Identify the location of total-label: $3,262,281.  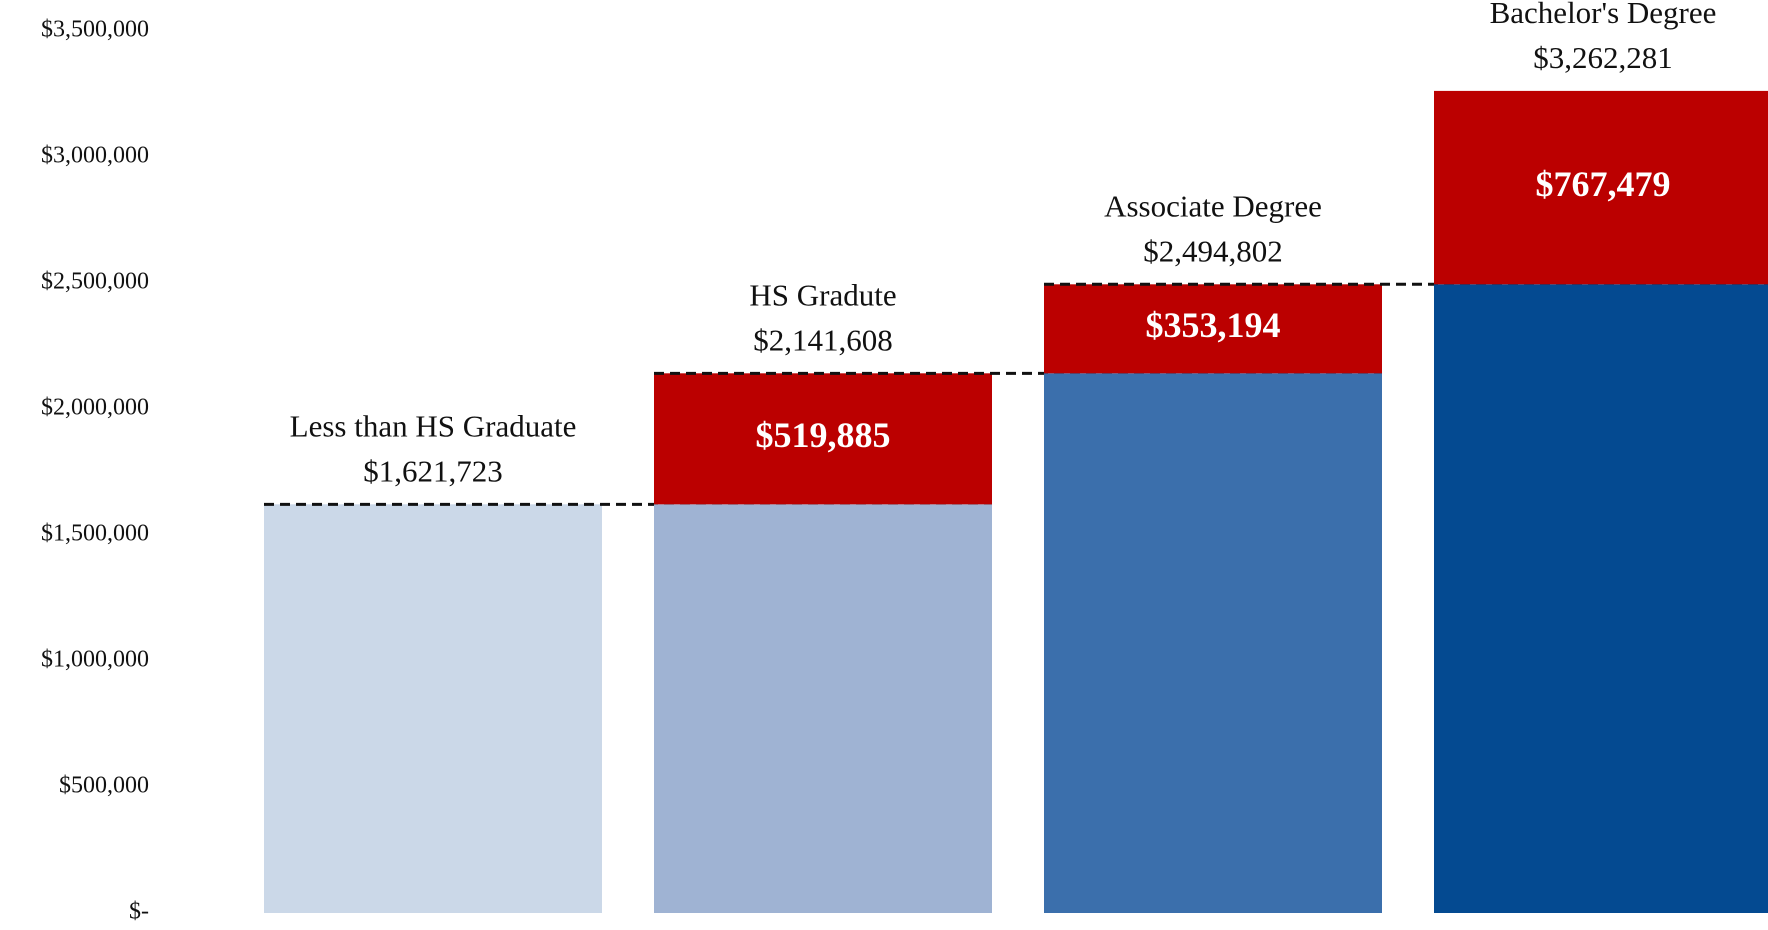
(1603, 57).